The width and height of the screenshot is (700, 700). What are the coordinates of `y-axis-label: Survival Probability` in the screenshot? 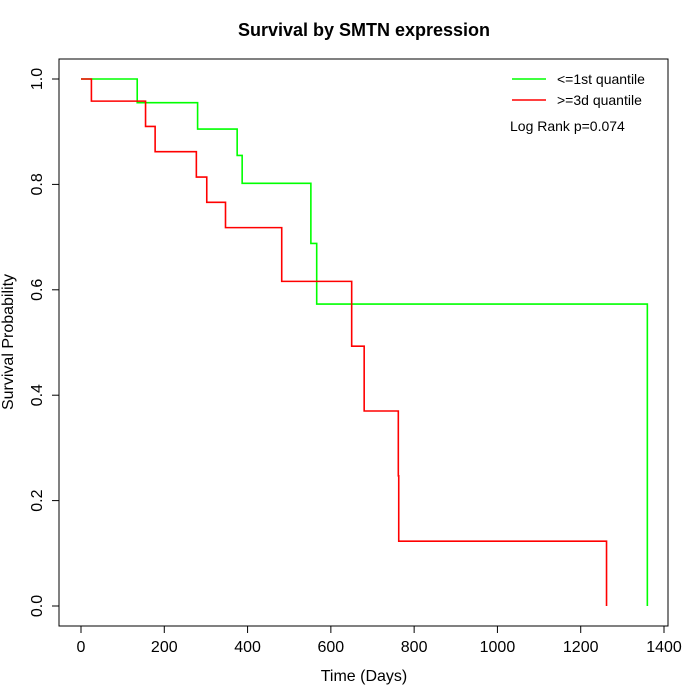 It's located at (8, 342).